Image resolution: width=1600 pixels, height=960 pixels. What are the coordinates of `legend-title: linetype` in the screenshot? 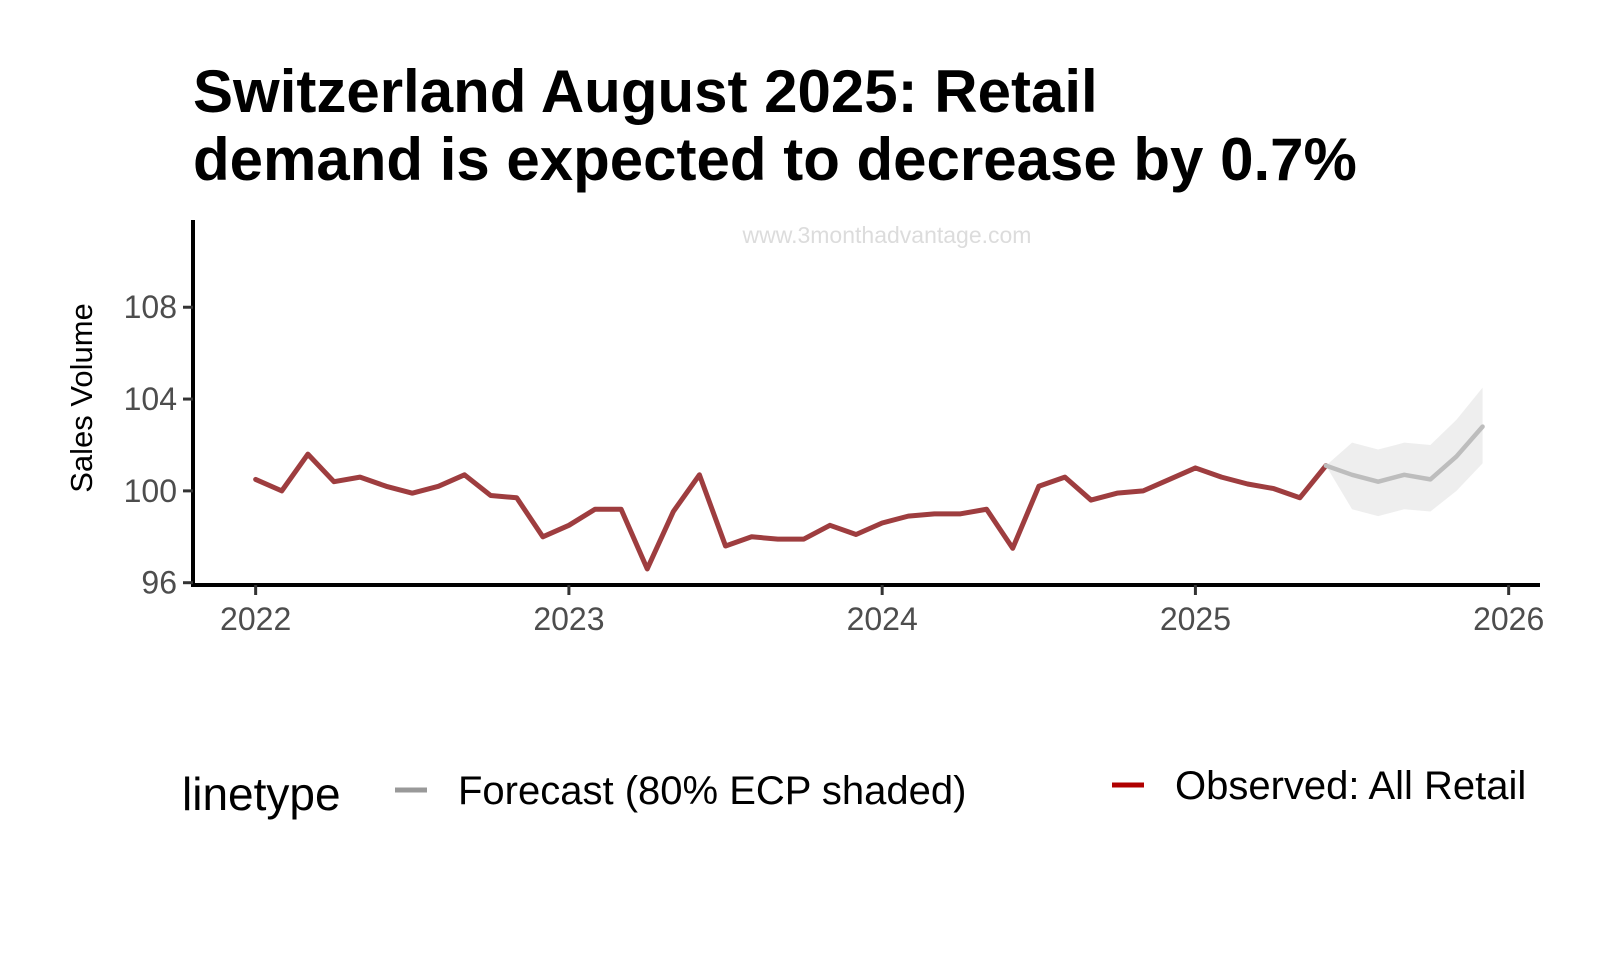 It's located at (261, 794).